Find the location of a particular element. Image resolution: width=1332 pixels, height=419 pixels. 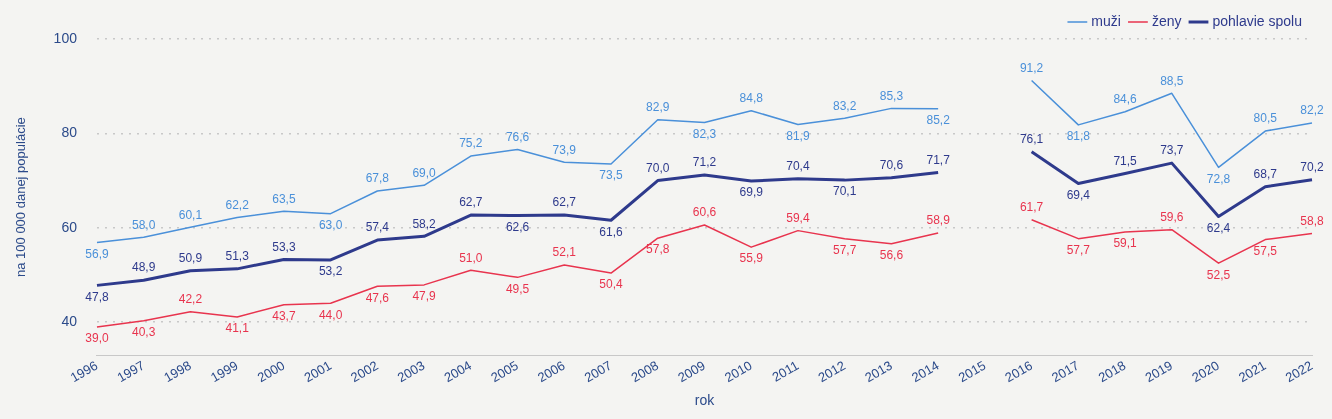

data-label: 88,5 is located at coordinates (1172, 80).